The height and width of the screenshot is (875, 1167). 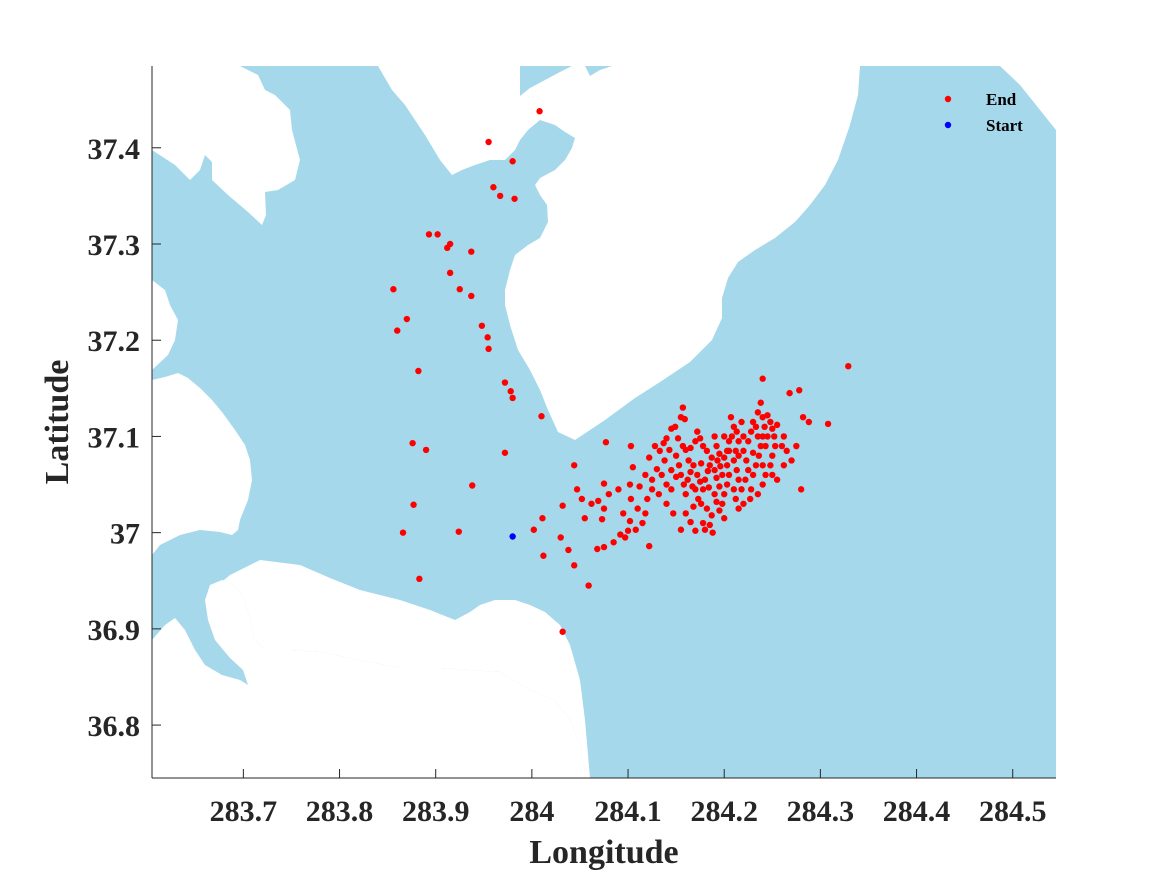 I want to click on y-tick-label: 37.3, so click(x=114, y=245).